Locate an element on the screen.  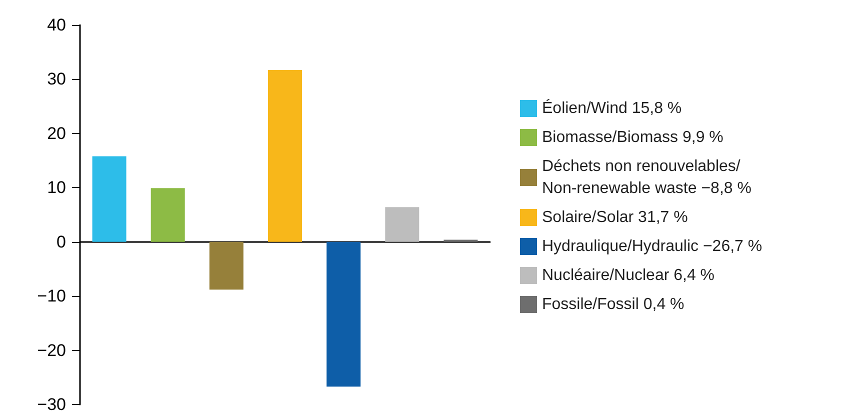
legend-label: Nucléaire/Nuclear 6,4 % is located at coordinates (628, 275).